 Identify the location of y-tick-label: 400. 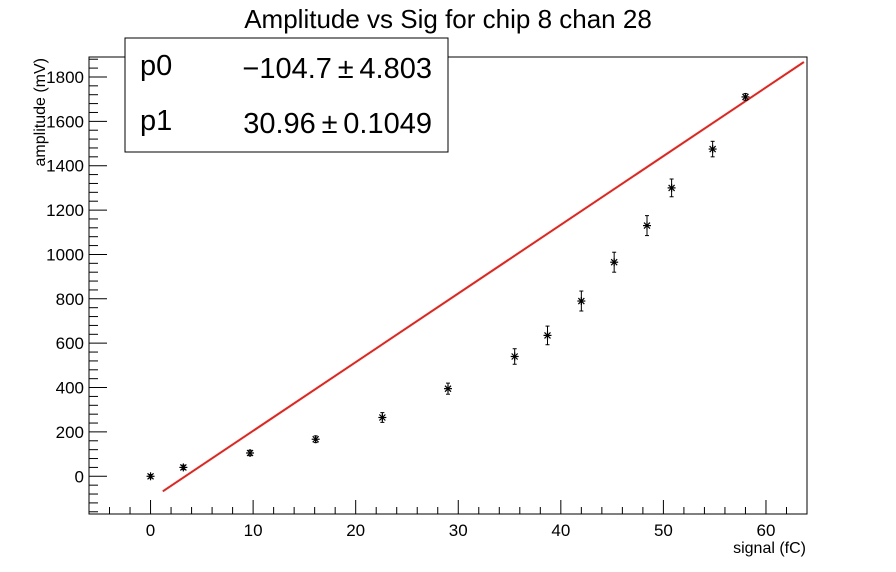
(70, 388).